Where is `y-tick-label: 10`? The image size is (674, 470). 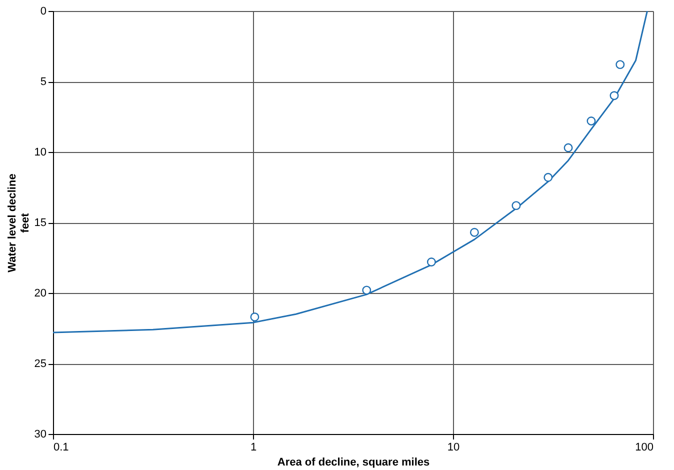
y-tick-label: 10 is located at coordinates (40, 152).